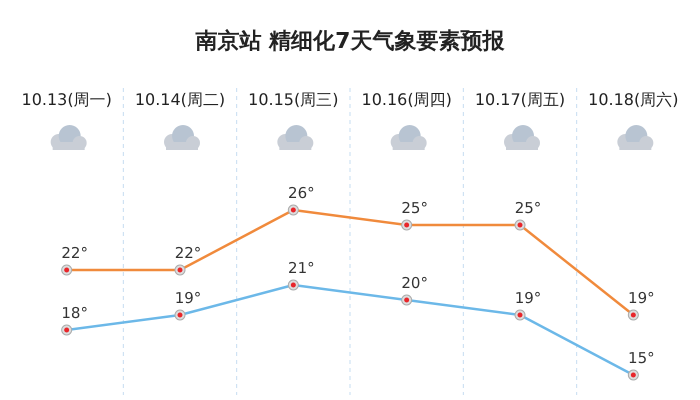 The height and width of the screenshot is (400, 700). Describe the element at coordinates (67, 99) in the screenshot. I see `x-tick-label: 10.13(周一)` at that location.